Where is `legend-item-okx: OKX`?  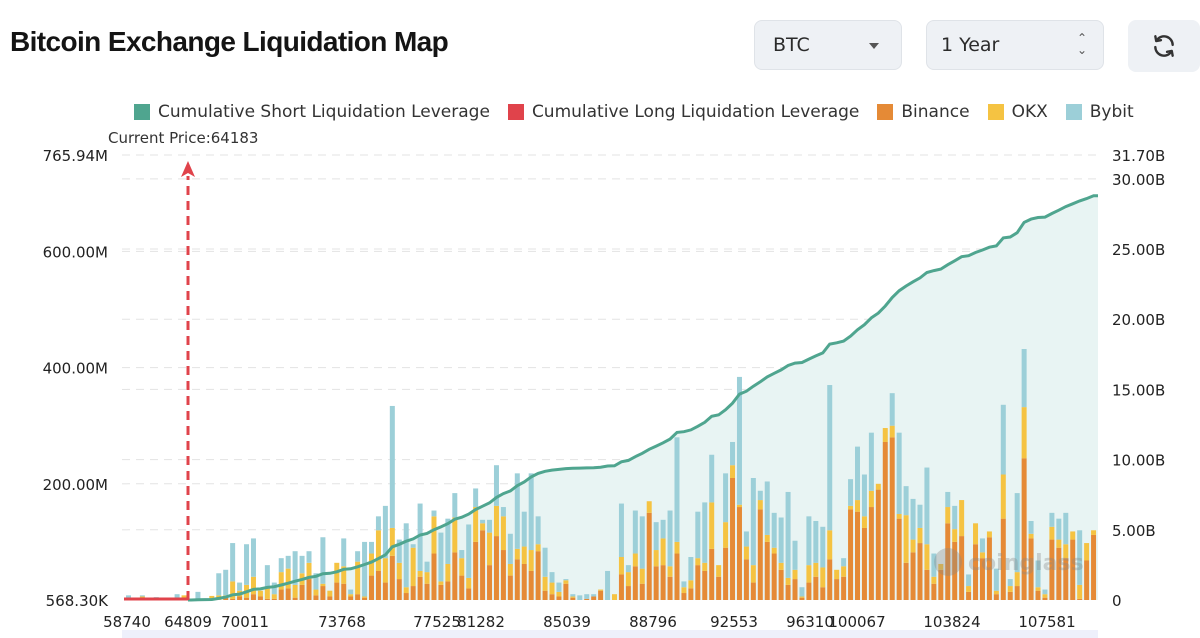
legend-item-okx: OKX is located at coordinates (1017, 112).